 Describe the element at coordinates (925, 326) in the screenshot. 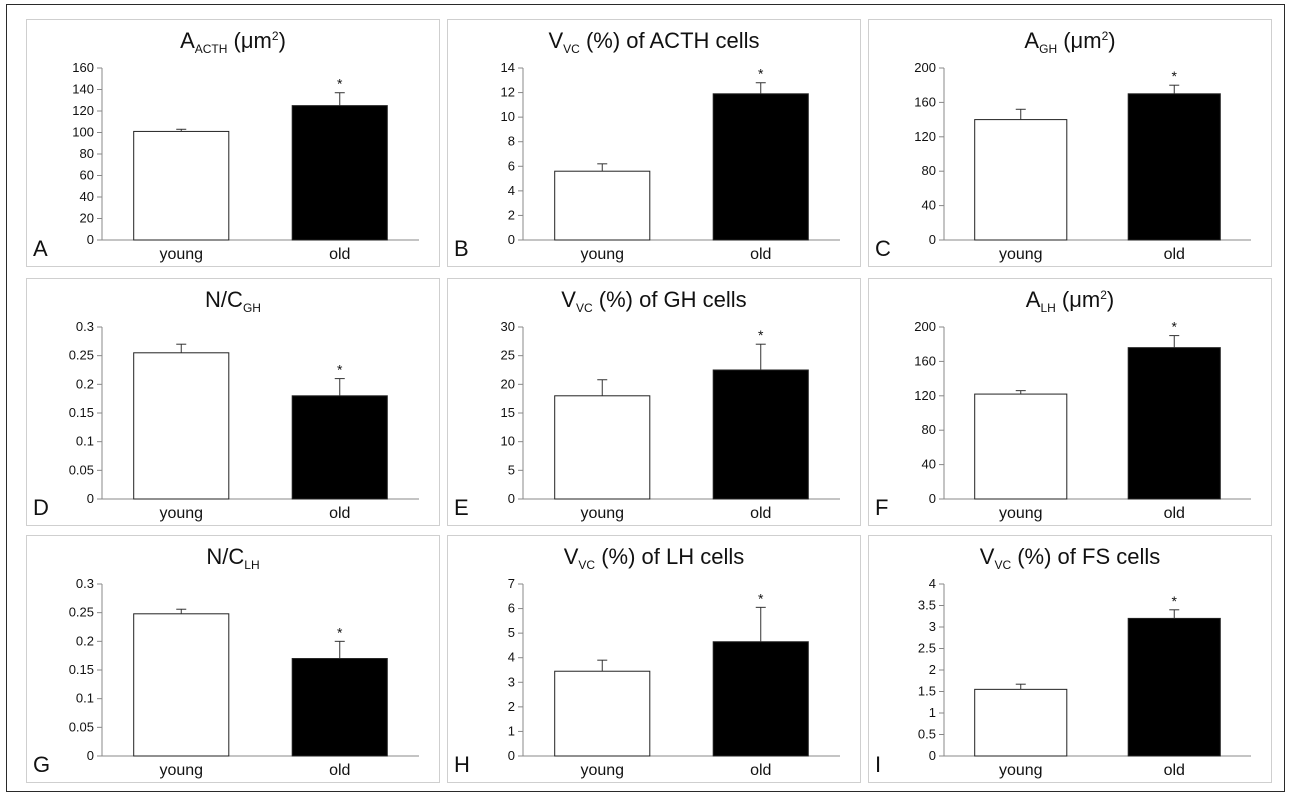

I see `y-tick-label: 200` at that location.